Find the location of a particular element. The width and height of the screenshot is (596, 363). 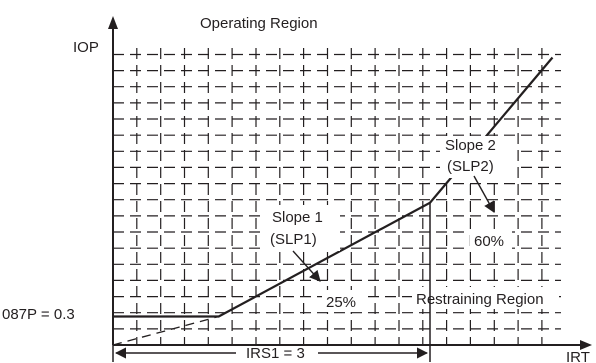

chart-title-operating-region: Operating Region is located at coordinates (259, 23).